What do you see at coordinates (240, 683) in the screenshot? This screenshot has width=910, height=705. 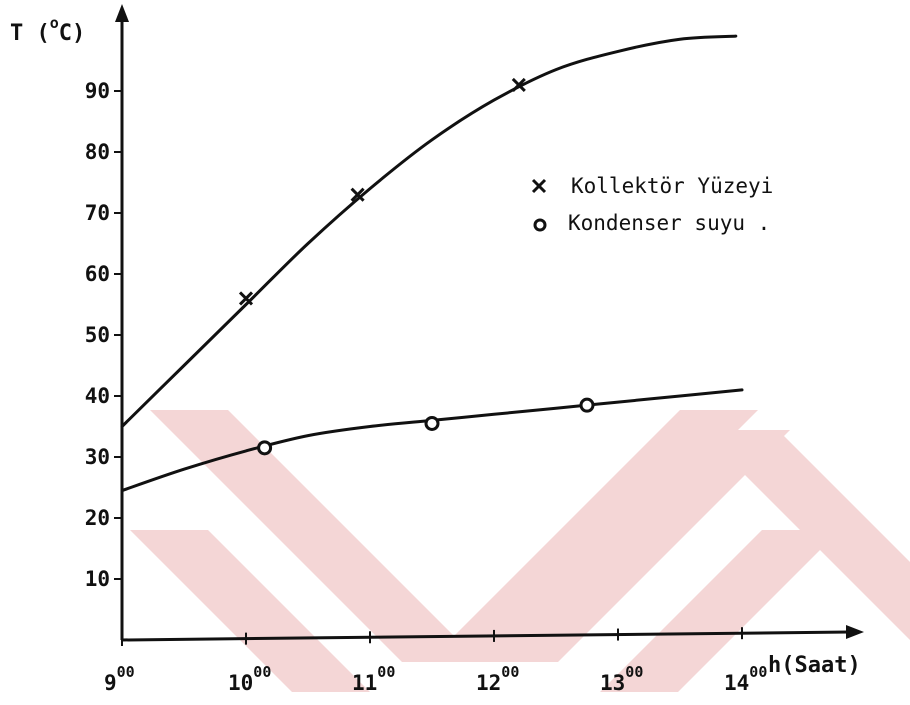 I see `x-tick-label-hour: 10` at bounding box center [240, 683].